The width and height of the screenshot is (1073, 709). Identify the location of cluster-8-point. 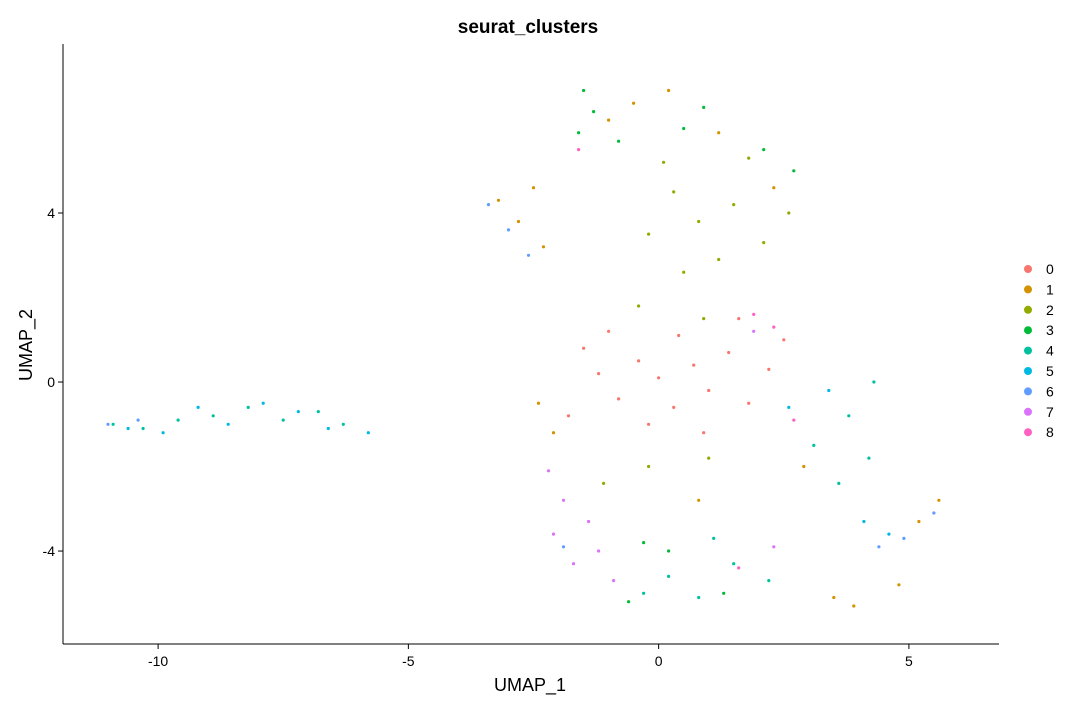
(579, 150).